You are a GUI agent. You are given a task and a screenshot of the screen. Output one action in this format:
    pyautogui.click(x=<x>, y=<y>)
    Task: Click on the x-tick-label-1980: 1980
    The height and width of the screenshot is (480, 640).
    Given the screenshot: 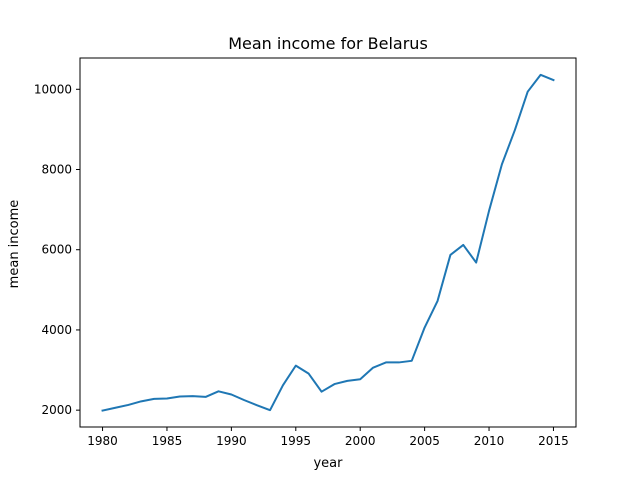 What is the action you would take?
    pyautogui.click(x=102, y=441)
    